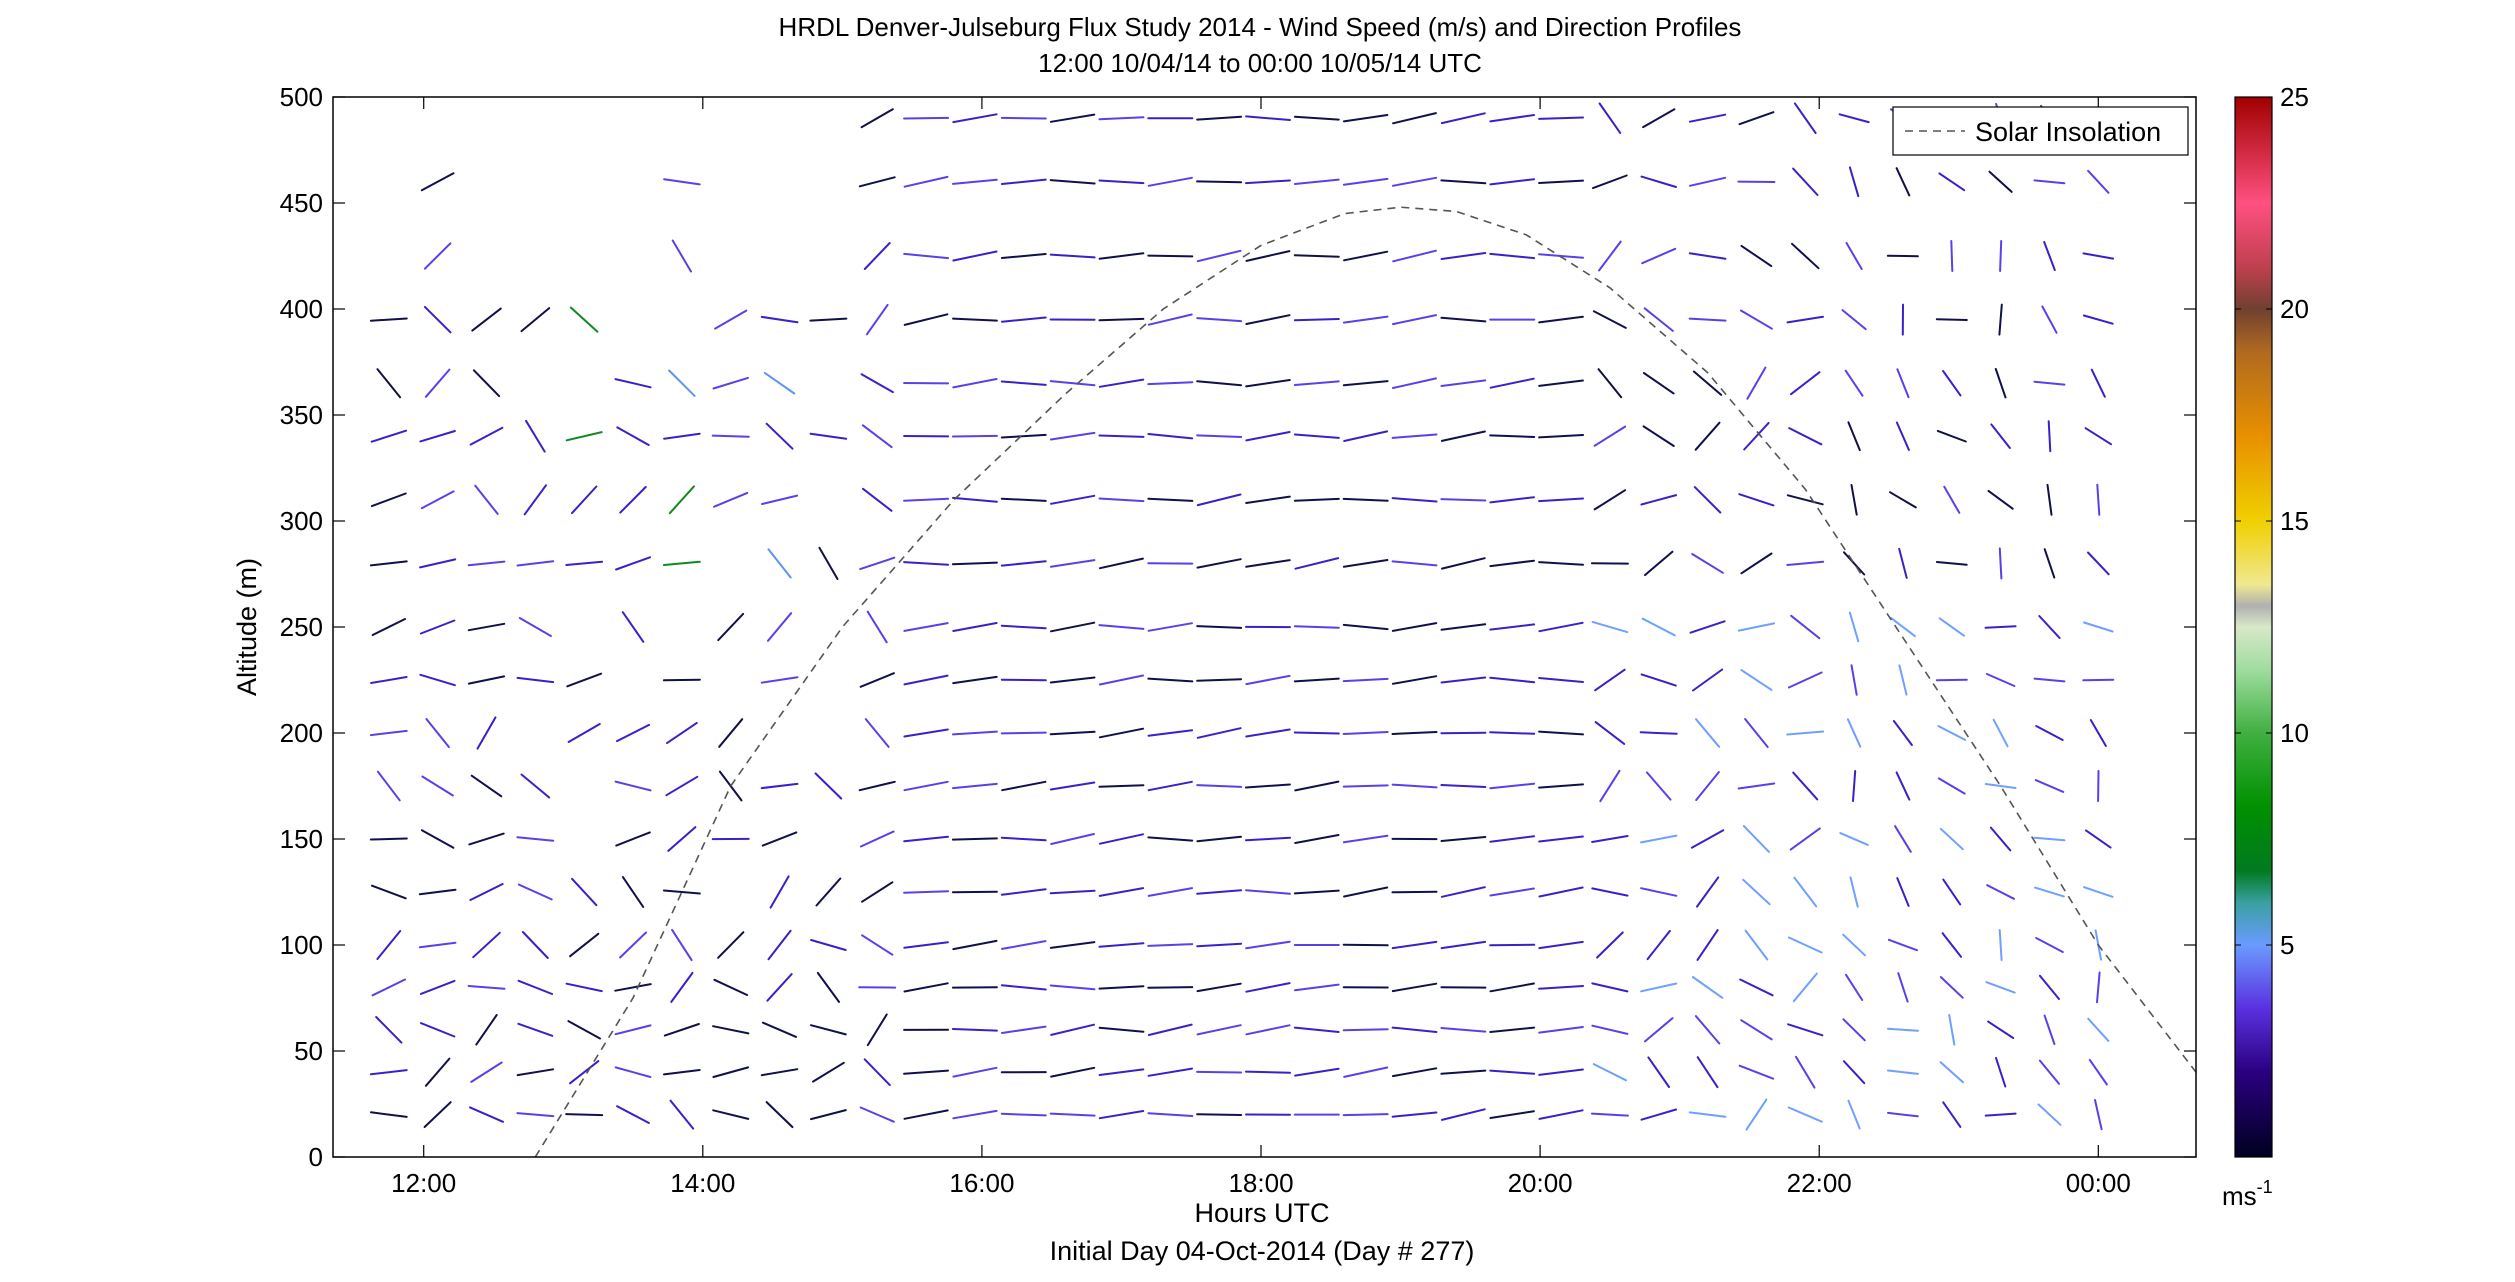  What do you see at coordinates (1260, 1183) in the screenshot?
I see `x-tick-label: 18:00` at bounding box center [1260, 1183].